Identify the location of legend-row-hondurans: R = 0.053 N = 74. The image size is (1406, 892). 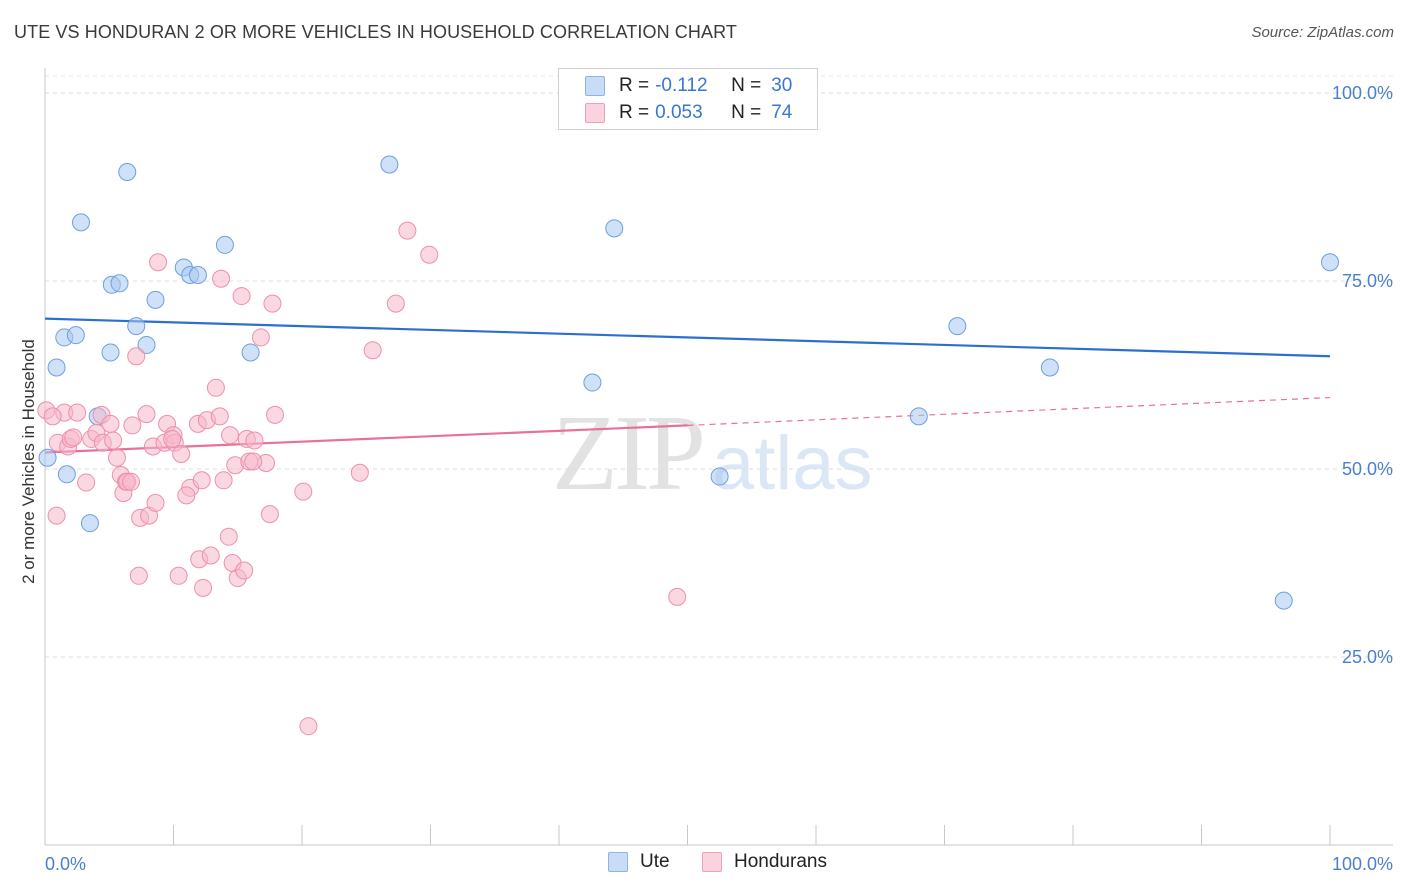
(689, 113).